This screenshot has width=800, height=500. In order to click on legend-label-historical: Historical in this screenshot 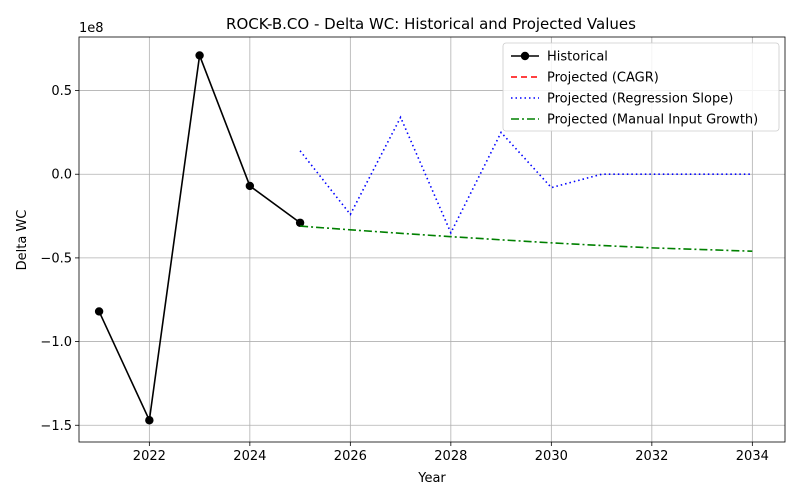, I will do `click(577, 57)`.